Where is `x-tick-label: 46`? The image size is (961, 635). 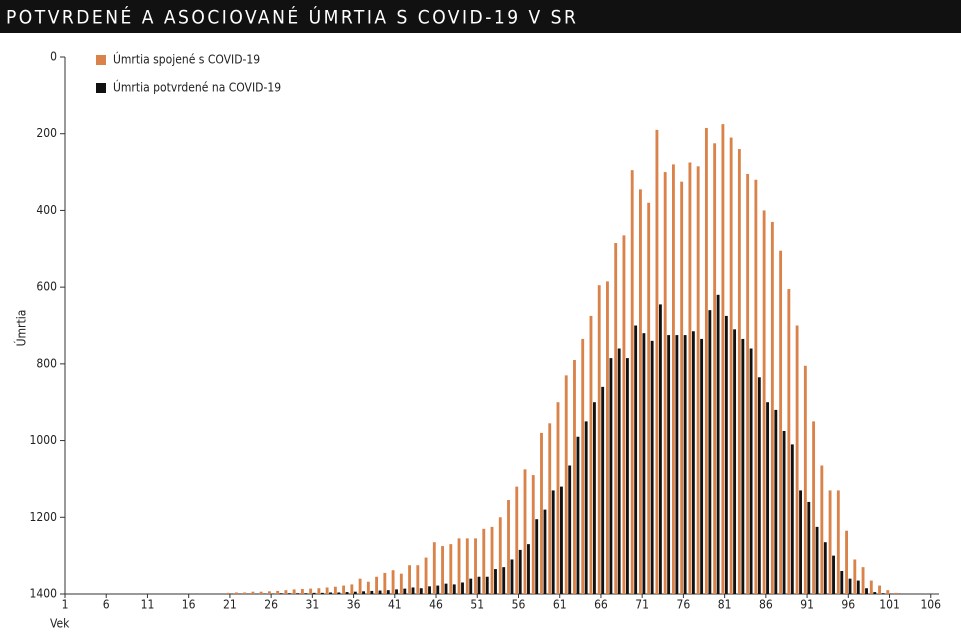 x-tick-label: 46 is located at coordinates (436, 605).